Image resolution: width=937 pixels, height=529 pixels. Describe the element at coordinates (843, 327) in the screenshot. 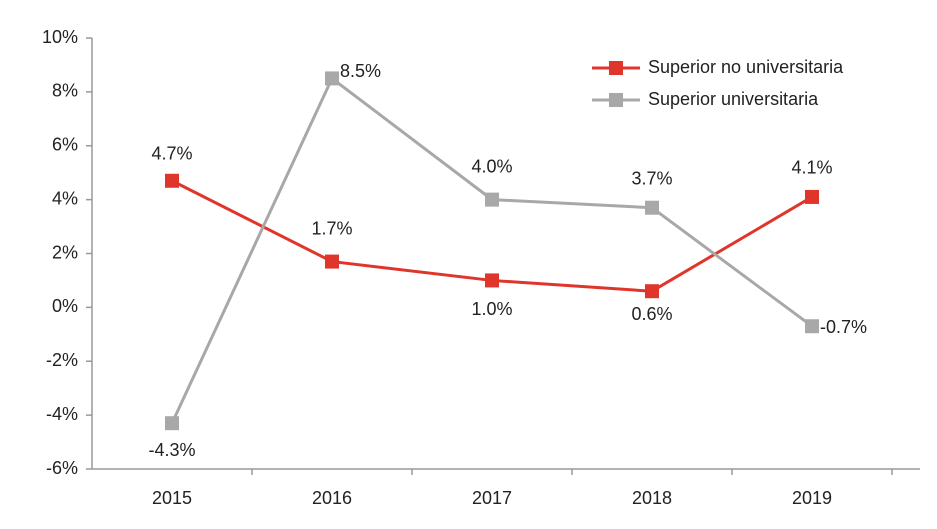

I see `data-label: -0.7%` at that location.